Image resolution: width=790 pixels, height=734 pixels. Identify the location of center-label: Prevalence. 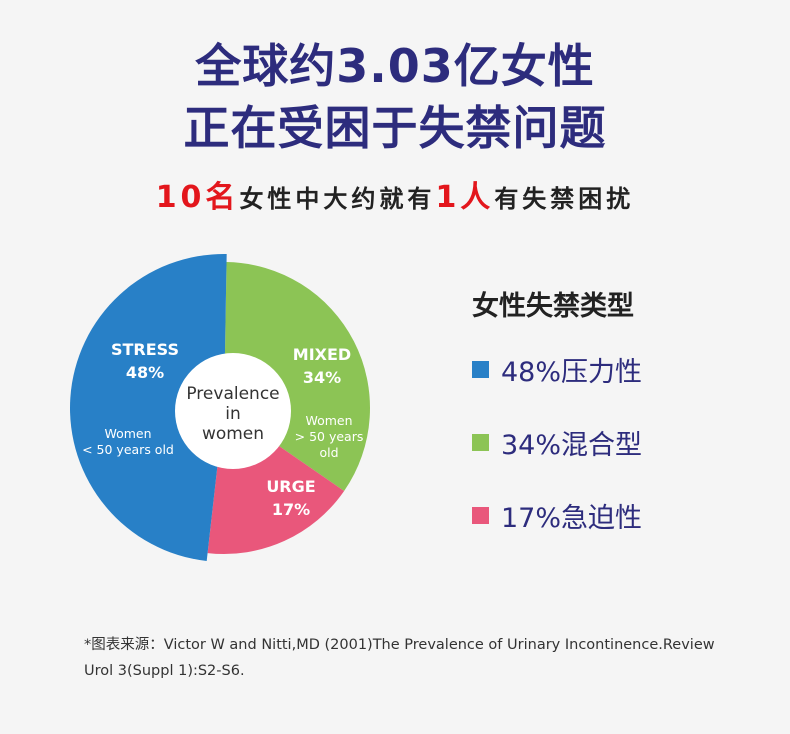
(232, 394).